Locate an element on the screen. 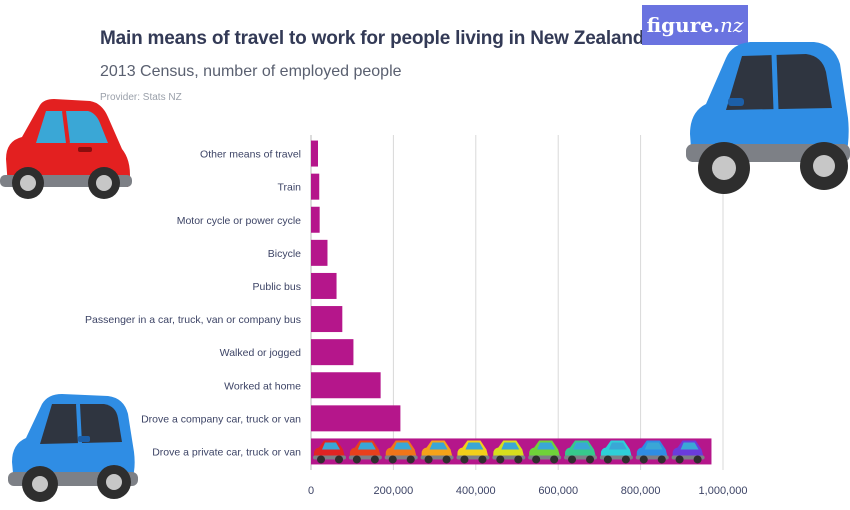 The image size is (850, 510). x-tick-label: 400,000 is located at coordinates (476, 491).